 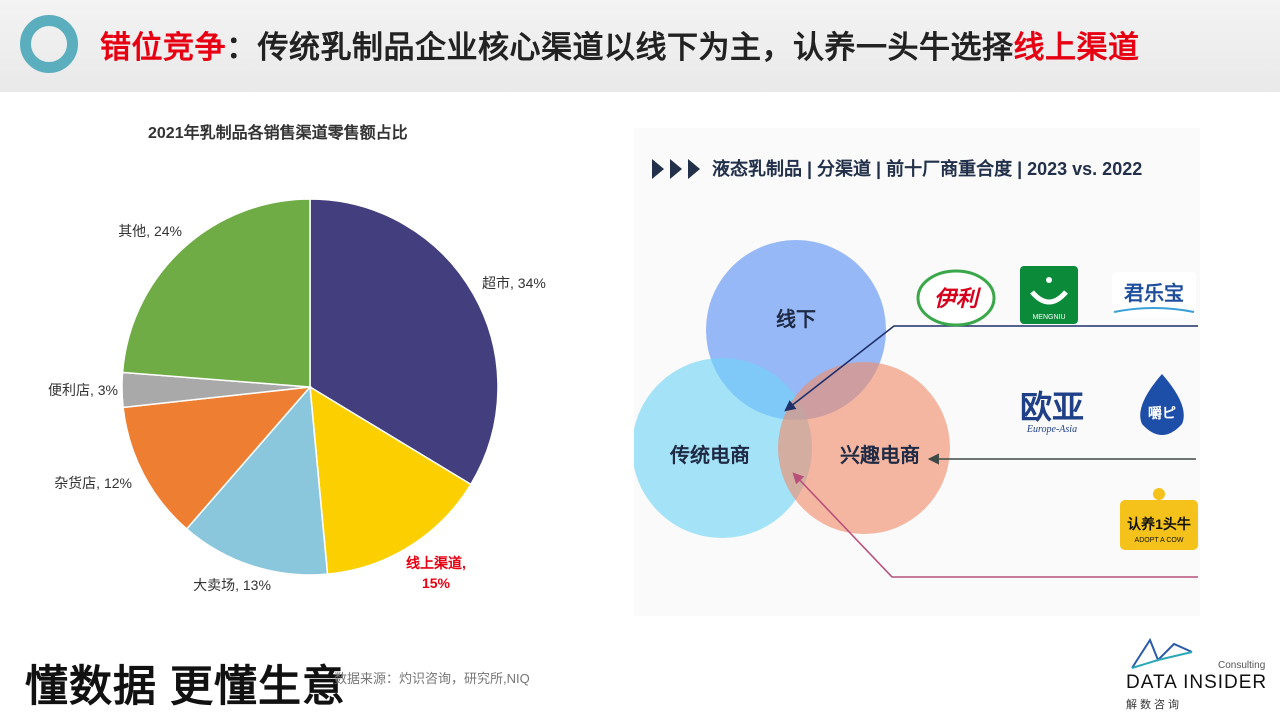 What do you see at coordinates (83, 390) in the screenshot?
I see `pie-label-4: 便利店, 3%` at bounding box center [83, 390].